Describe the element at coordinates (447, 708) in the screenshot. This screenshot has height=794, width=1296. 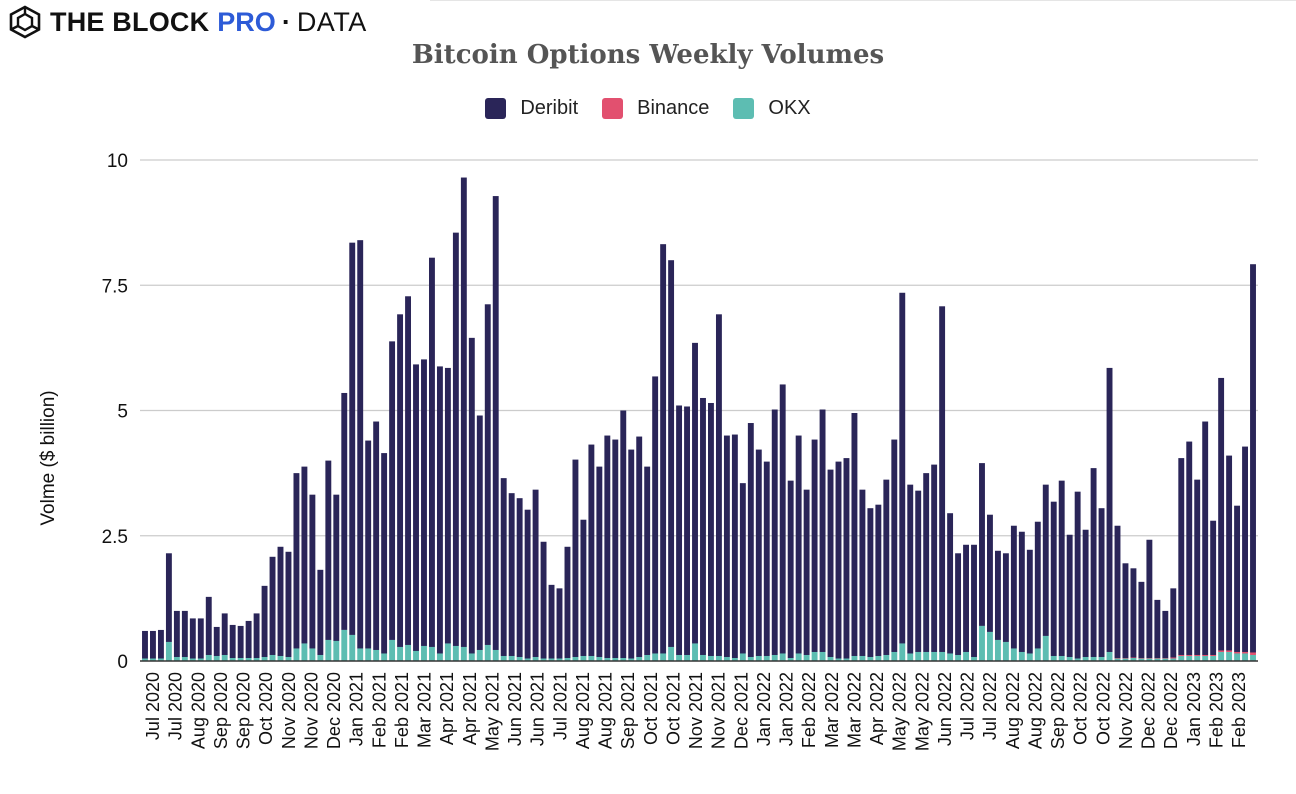
I see `x-tick-label: Apr 2021` at that location.